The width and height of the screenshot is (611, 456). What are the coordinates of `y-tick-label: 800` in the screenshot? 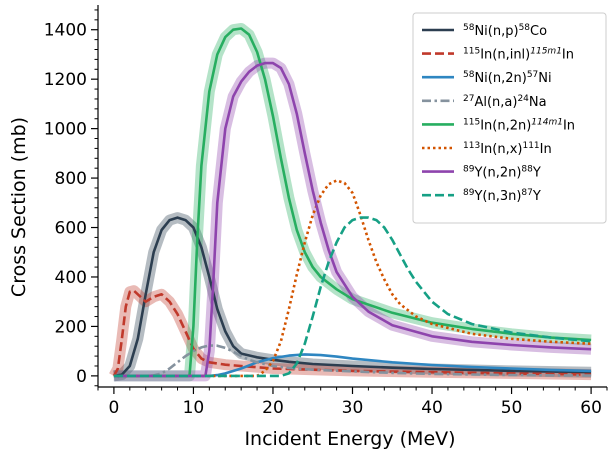 It's located at (71, 179).